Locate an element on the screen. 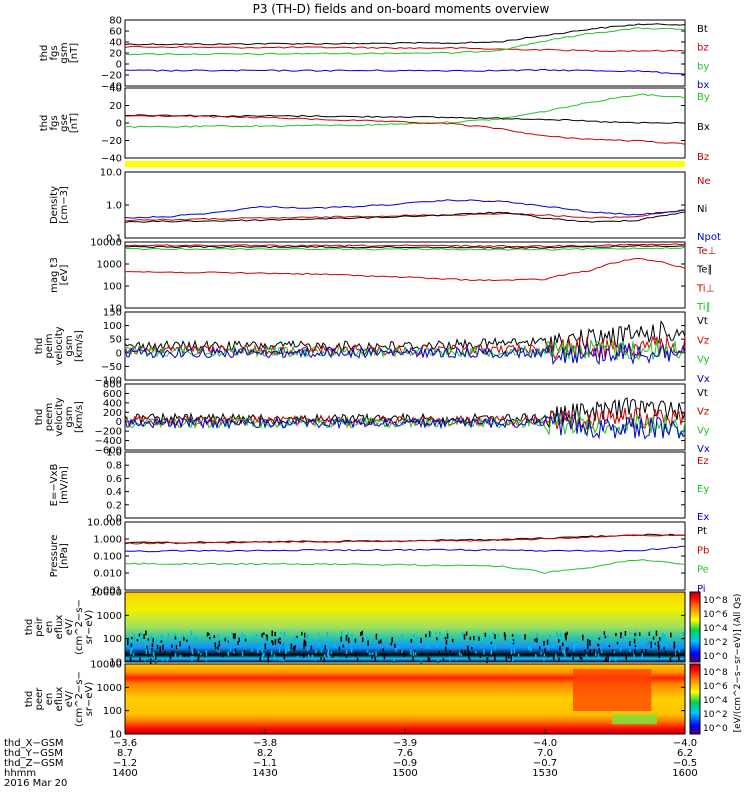 Image resolution: width=750 pixels, height=800 pixels. series-Bz is located at coordinates (405, 129).